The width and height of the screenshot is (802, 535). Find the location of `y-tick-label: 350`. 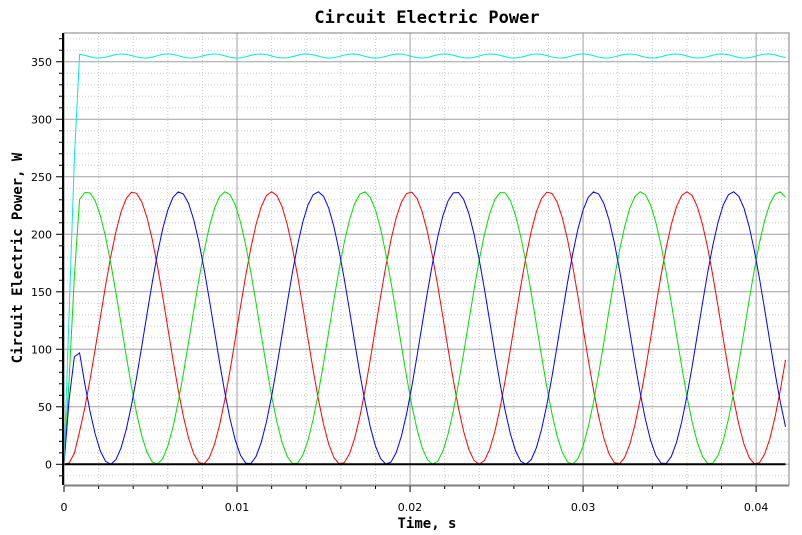

y-tick-label: 350 is located at coordinates (41, 62).